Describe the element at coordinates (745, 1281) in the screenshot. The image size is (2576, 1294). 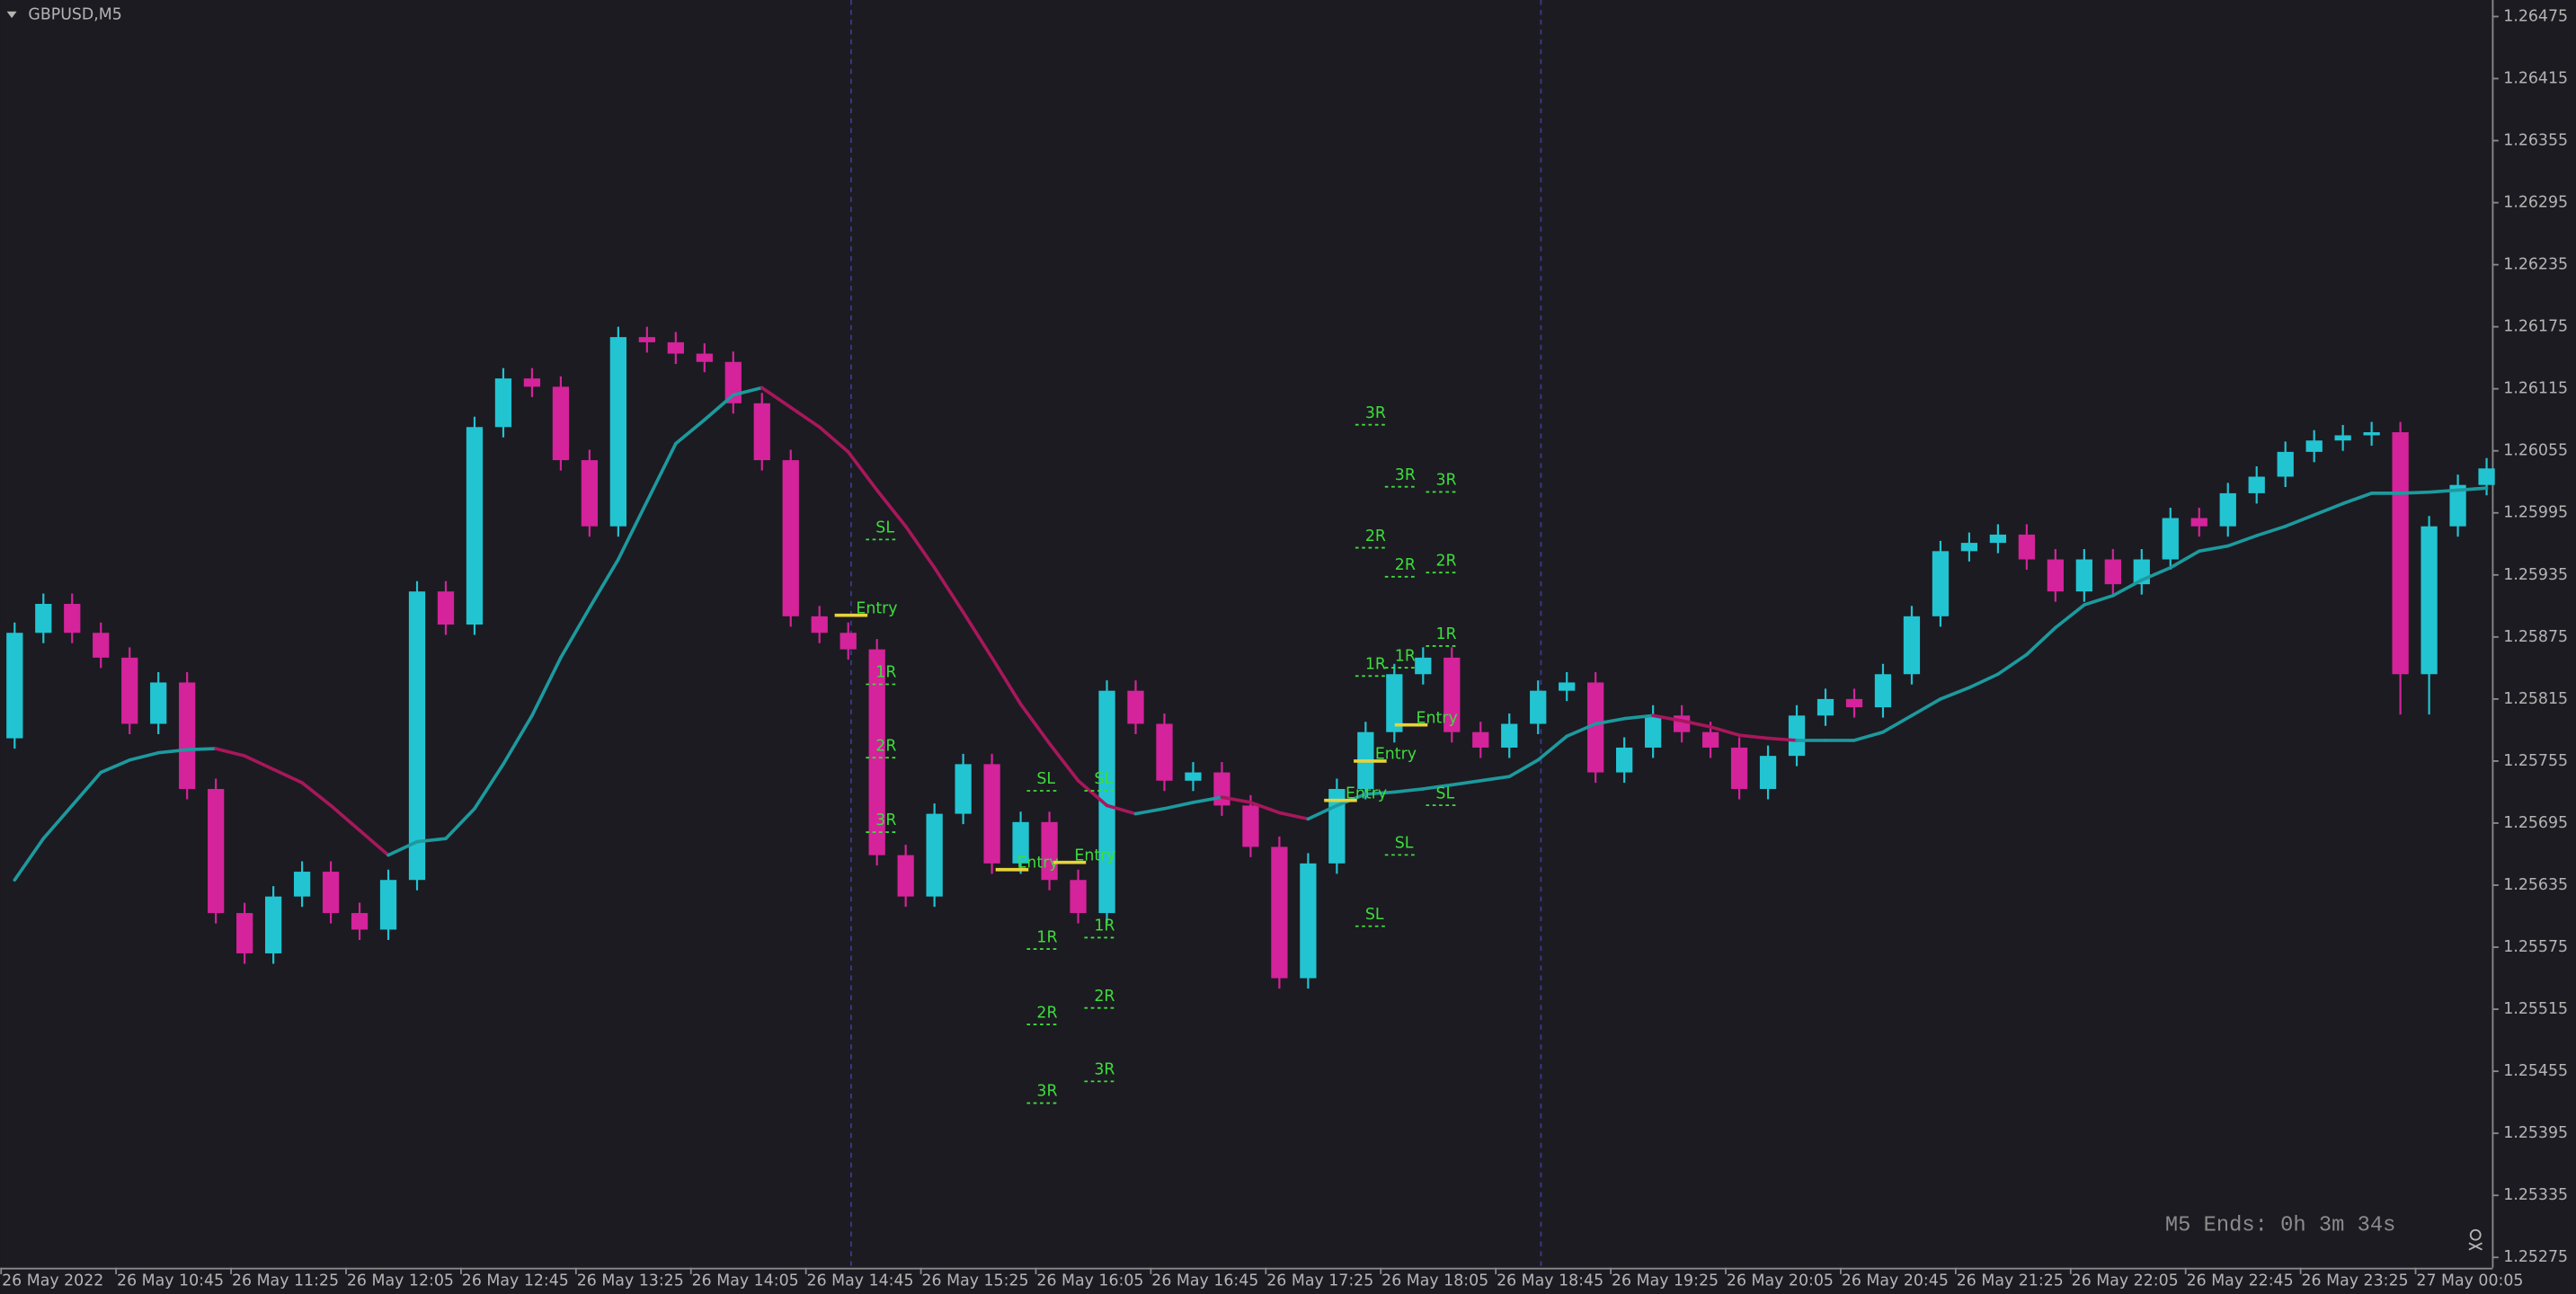
I see `x-tick-label: 26 May 14:05` at that location.